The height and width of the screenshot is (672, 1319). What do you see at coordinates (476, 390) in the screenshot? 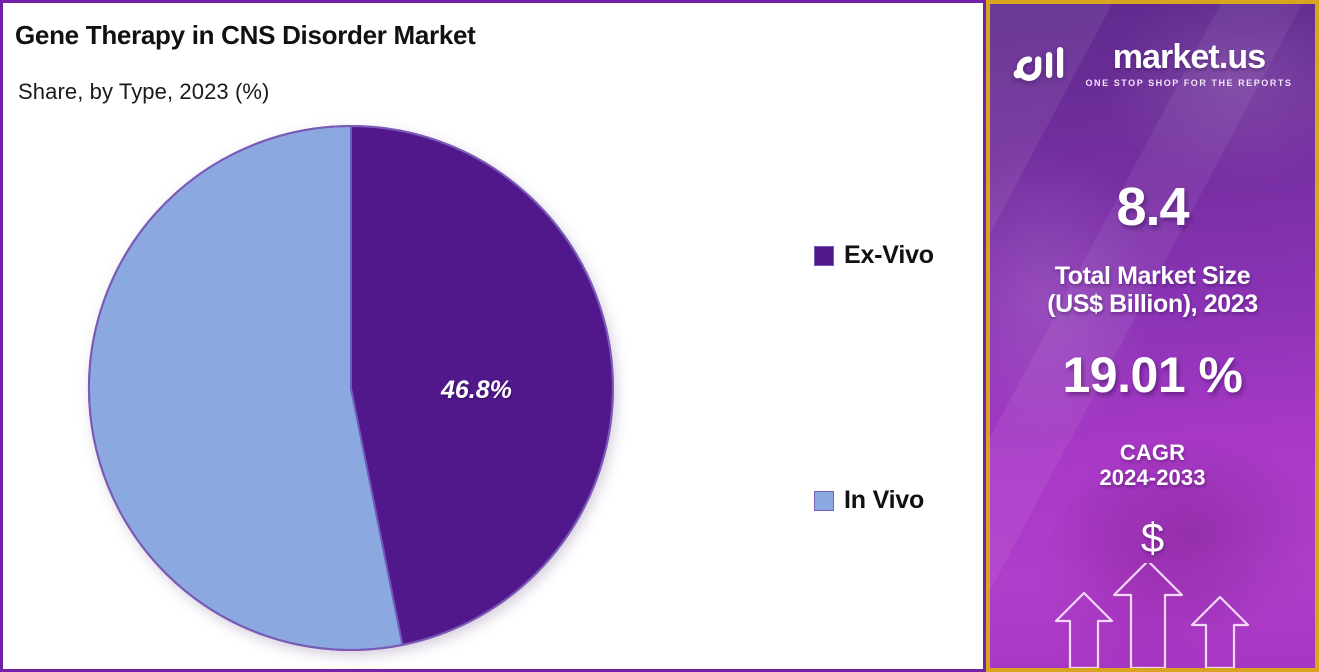
I see `pie-slice-label-ex-vivo: 46.8%` at bounding box center [476, 390].